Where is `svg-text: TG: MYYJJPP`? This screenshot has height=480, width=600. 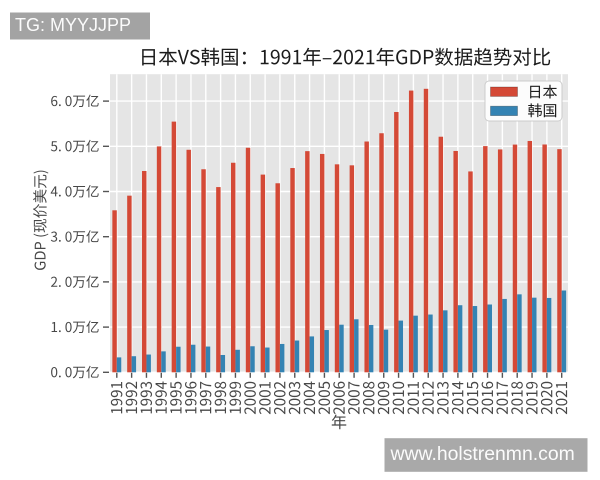
svg-text: TG: MYYJJPP is located at coordinates (73, 25).